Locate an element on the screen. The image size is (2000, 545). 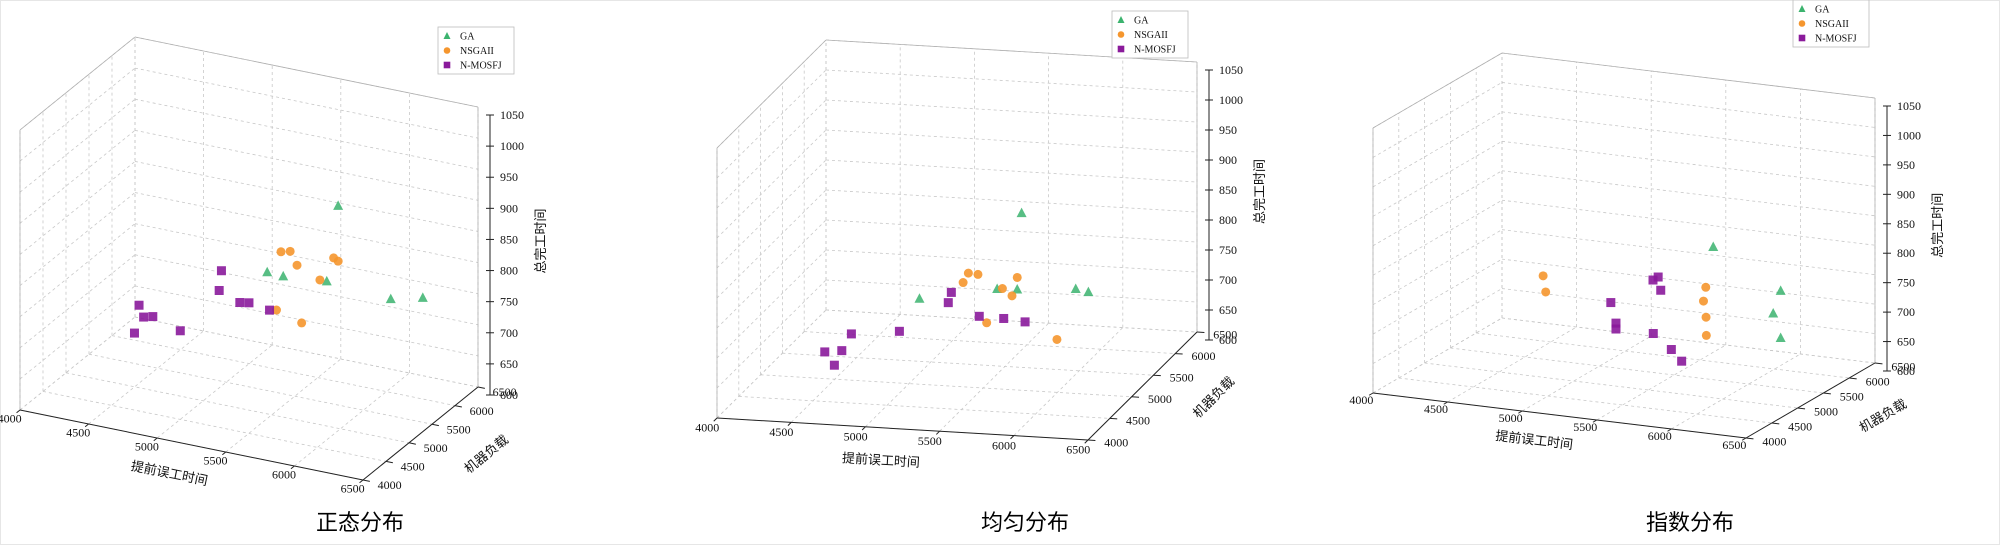
z-tick-label: 900 is located at coordinates (1906, 194).